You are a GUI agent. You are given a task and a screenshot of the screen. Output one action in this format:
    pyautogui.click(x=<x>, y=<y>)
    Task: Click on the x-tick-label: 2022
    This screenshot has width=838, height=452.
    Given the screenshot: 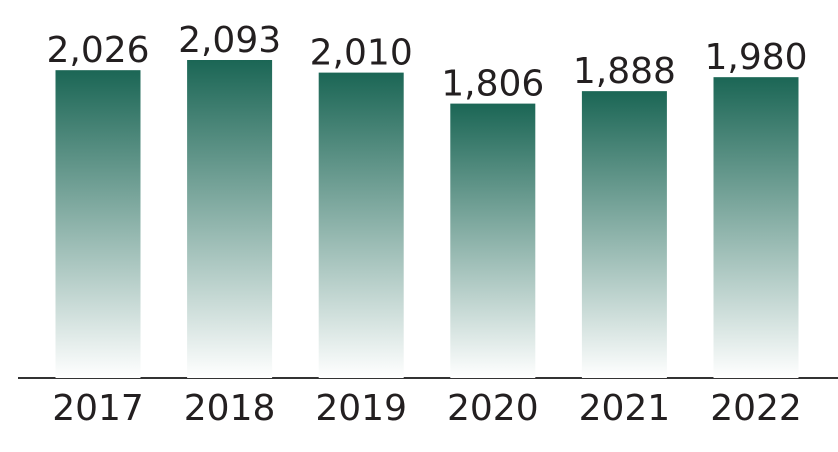 What is the action you would take?
    pyautogui.click(x=756, y=408)
    